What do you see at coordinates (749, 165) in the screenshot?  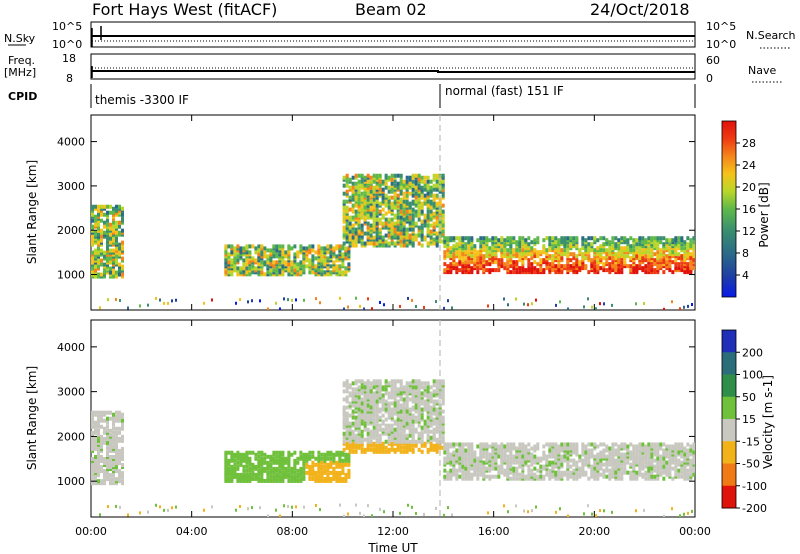 I see `power-colorbar-tick: 24` at bounding box center [749, 165].